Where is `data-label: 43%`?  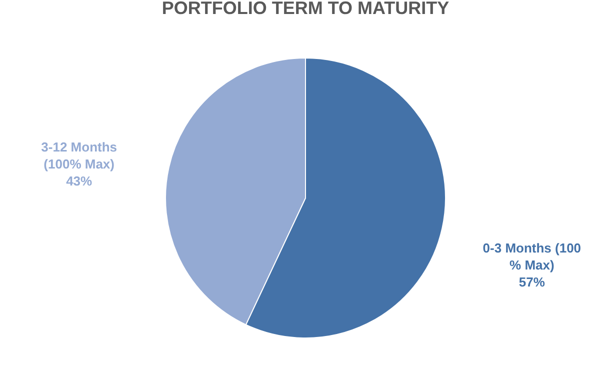
data-label: 43% is located at coordinates (79, 180).